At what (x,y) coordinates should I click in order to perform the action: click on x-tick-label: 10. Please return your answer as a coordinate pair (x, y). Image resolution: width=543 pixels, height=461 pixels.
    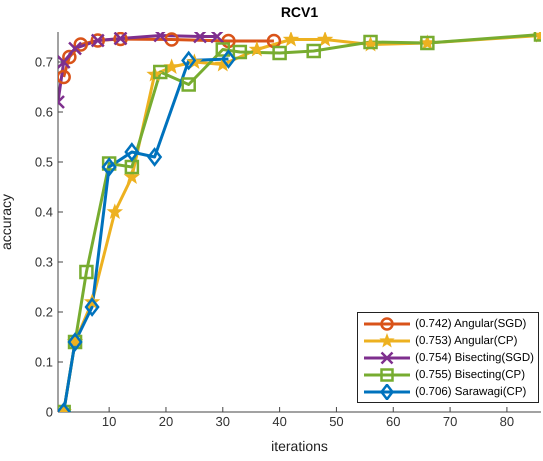
    Looking at the image, I should click on (109, 422).